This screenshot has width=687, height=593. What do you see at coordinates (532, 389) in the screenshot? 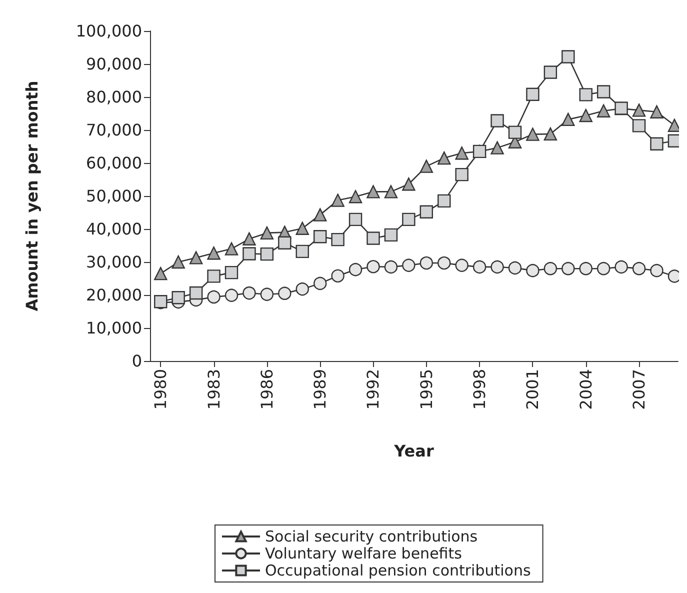
I see `x-tick-label: 2001` at bounding box center [532, 389].